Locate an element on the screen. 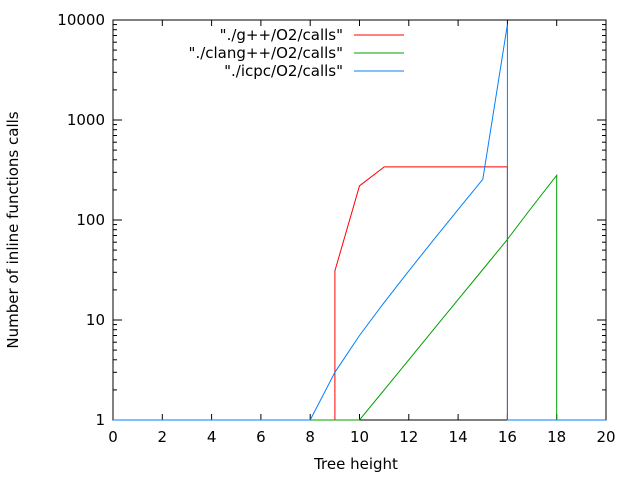 The width and height of the screenshot is (640, 480). x-tick-label: 4 is located at coordinates (212, 437).